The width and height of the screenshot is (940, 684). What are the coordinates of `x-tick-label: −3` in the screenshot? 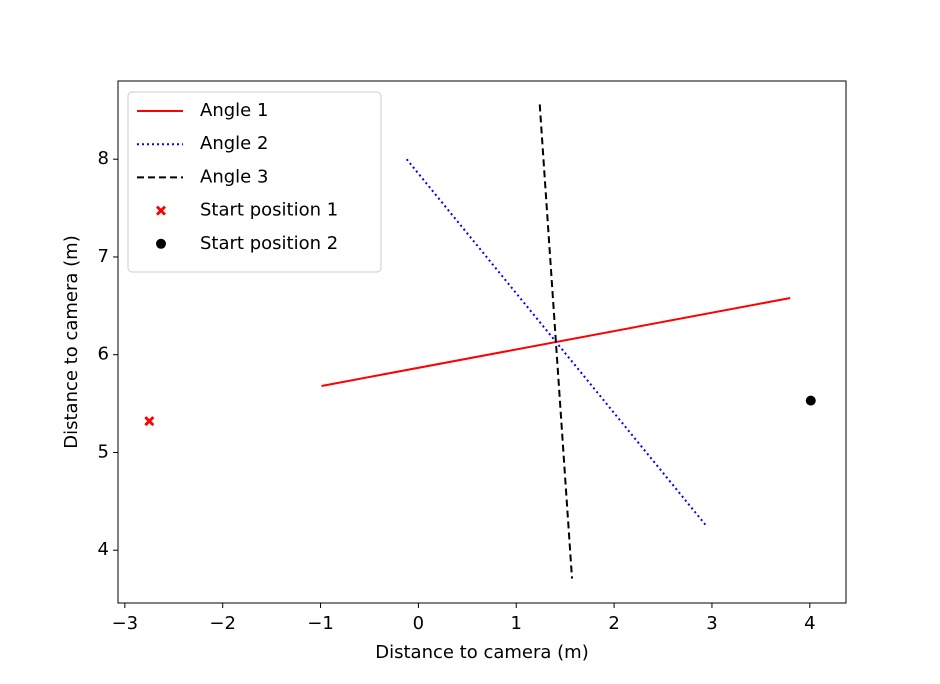 It's located at (125, 623).